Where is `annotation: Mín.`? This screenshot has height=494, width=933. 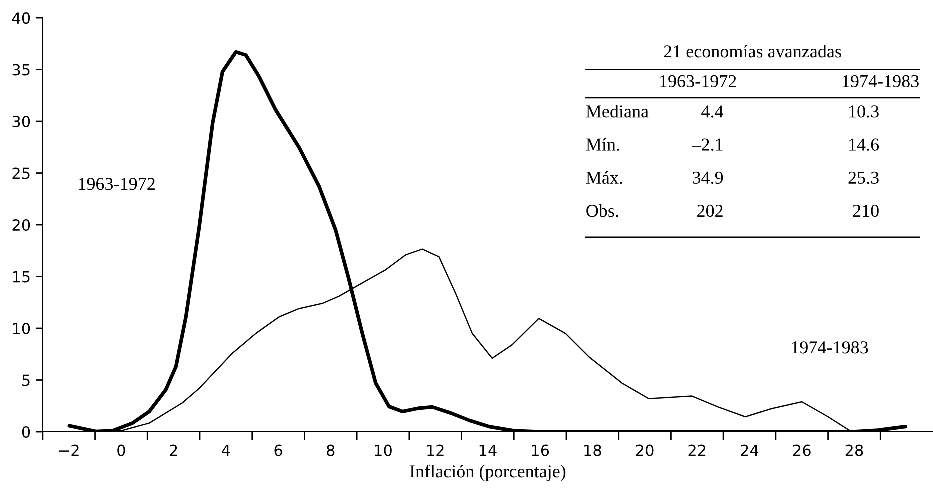
annotation: Mín. is located at coordinates (603, 144).